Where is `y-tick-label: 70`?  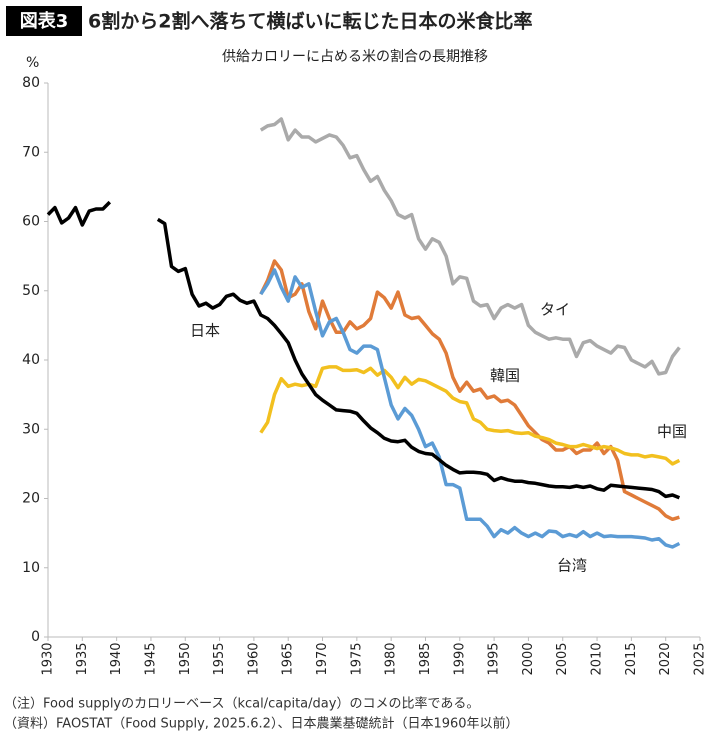 y-tick-label: 70 is located at coordinates (31, 152).